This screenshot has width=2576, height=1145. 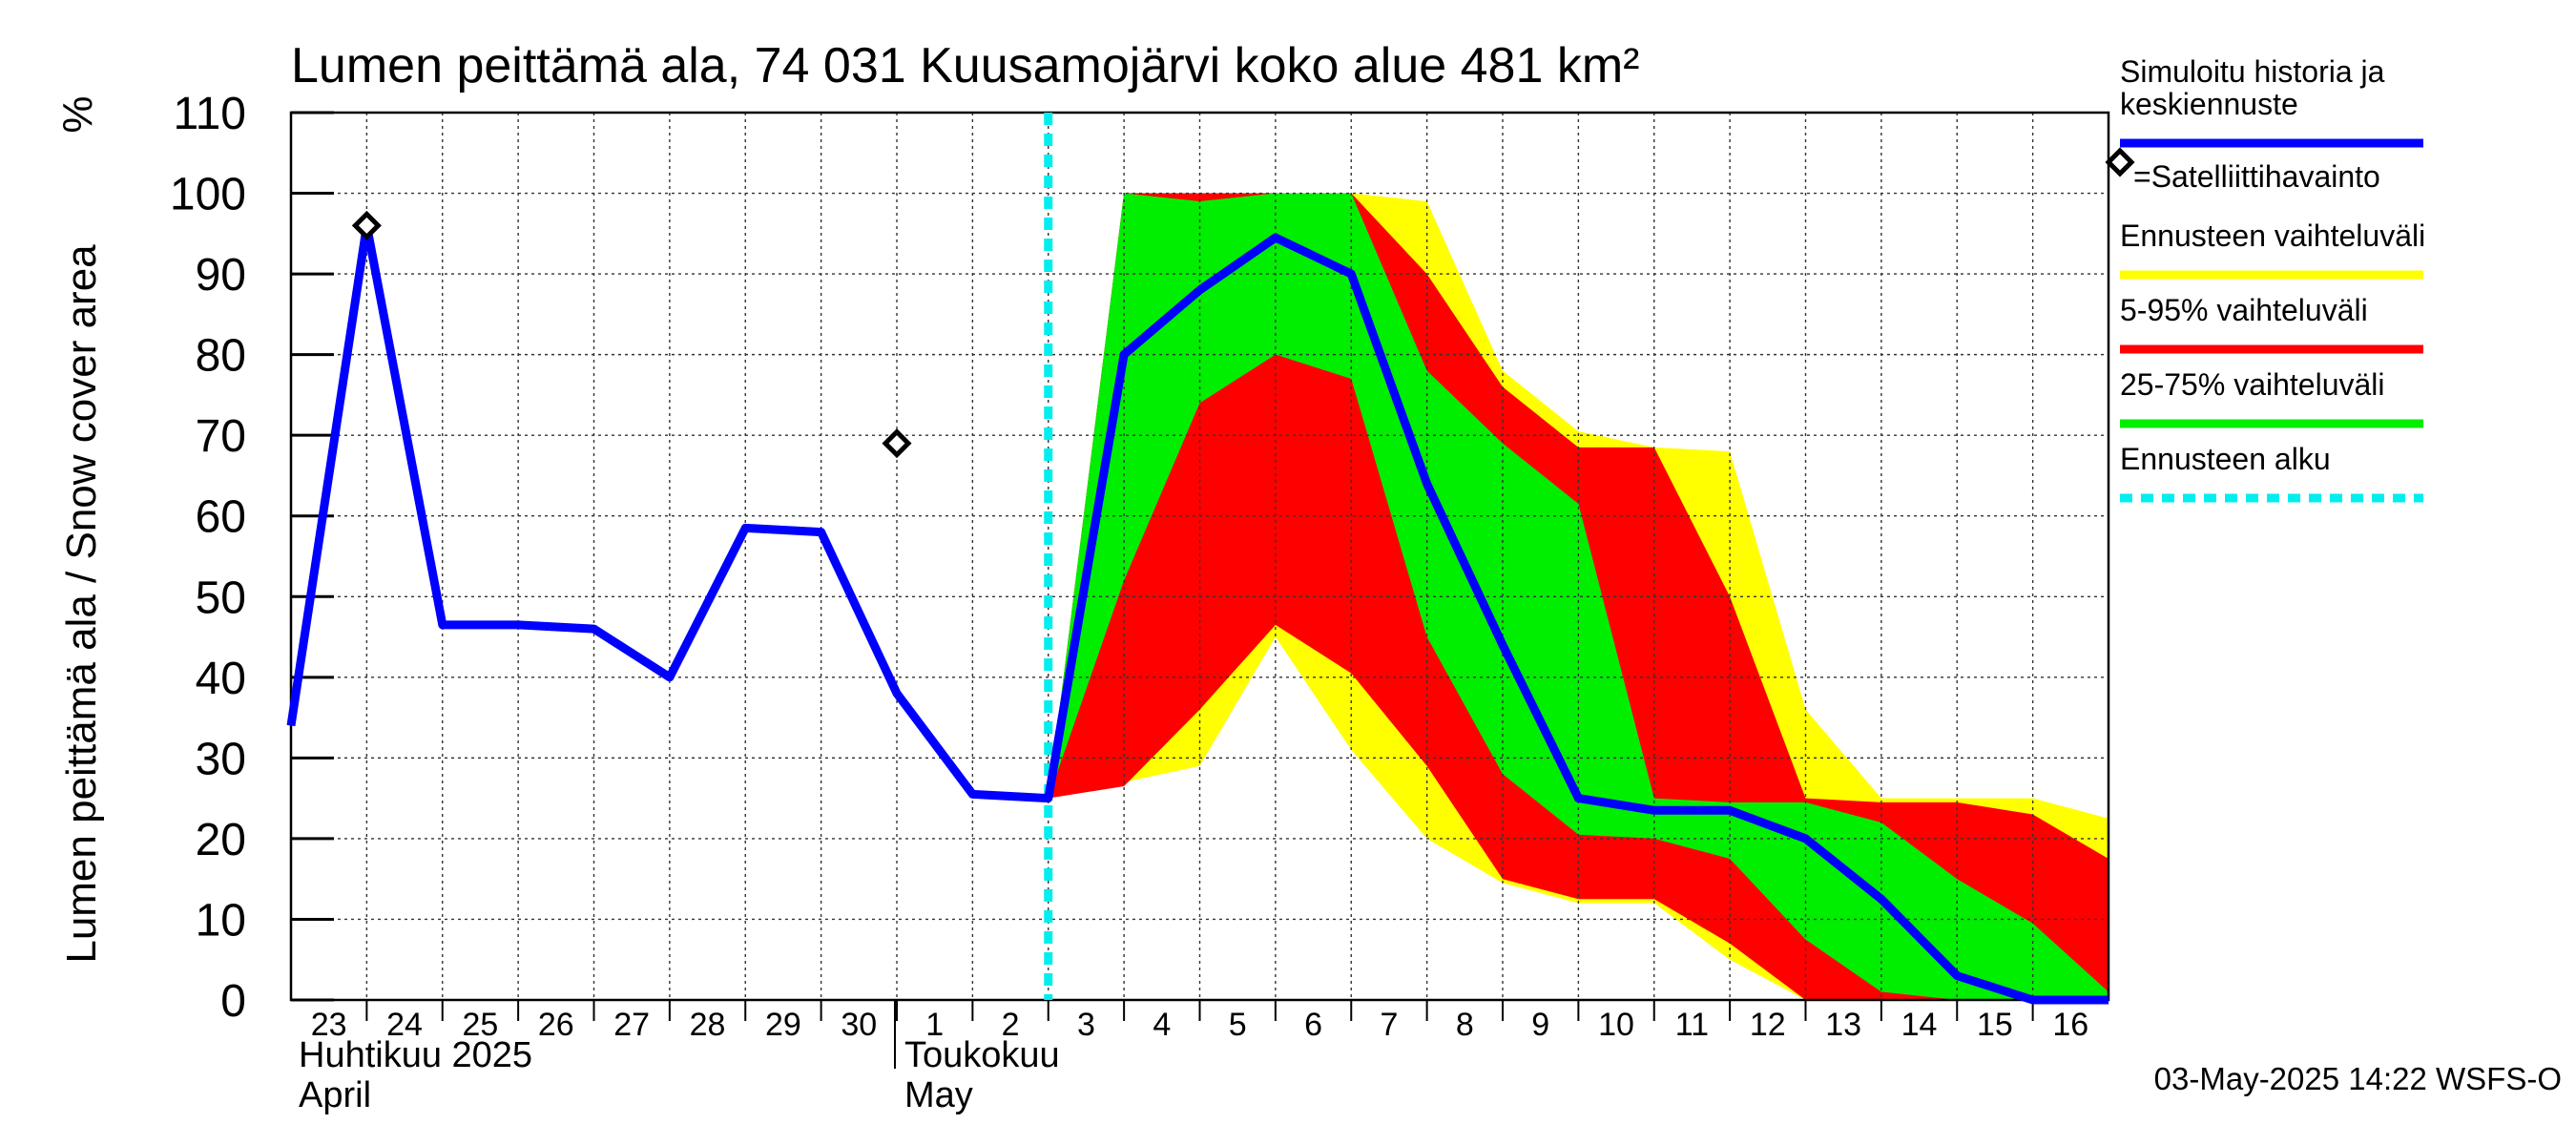 I want to click on y-tick-label-9: 90, so click(x=221, y=275).